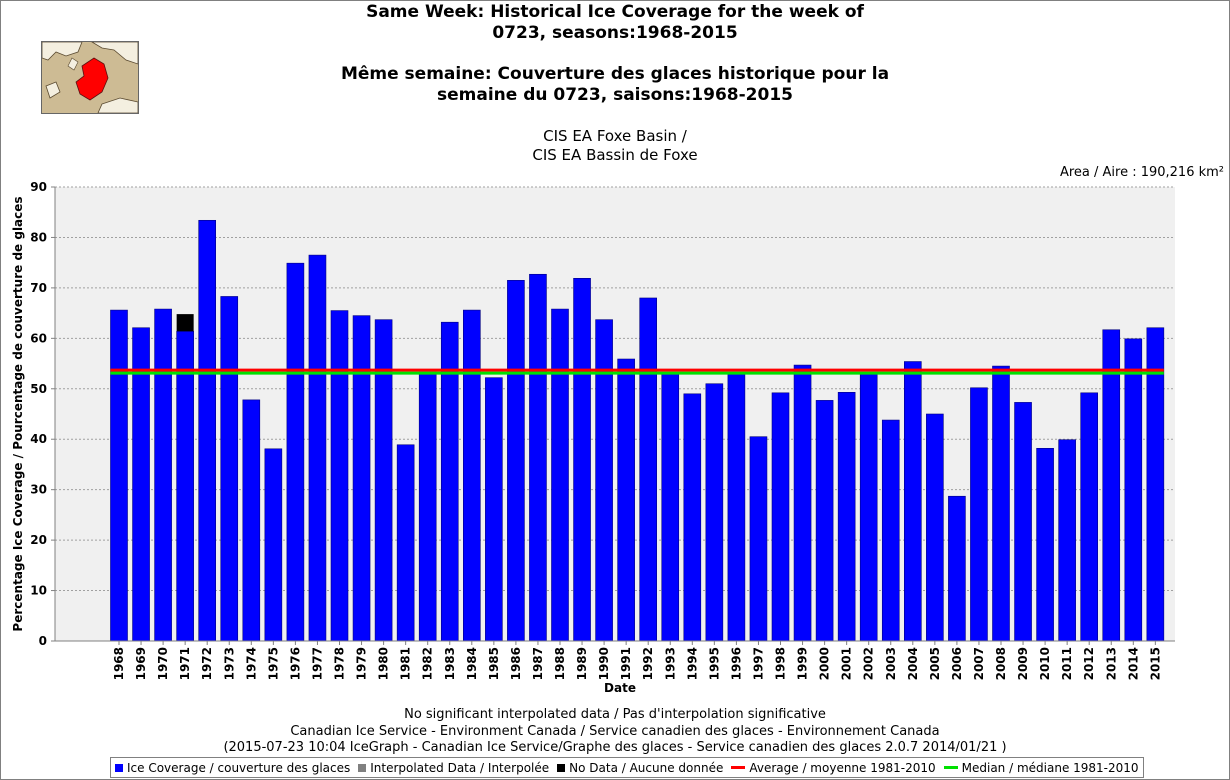 The image size is (1230, 780). Describe the element at coordinates (538, 457) in the screenshot. I see `bar-ice-1987` at that location.